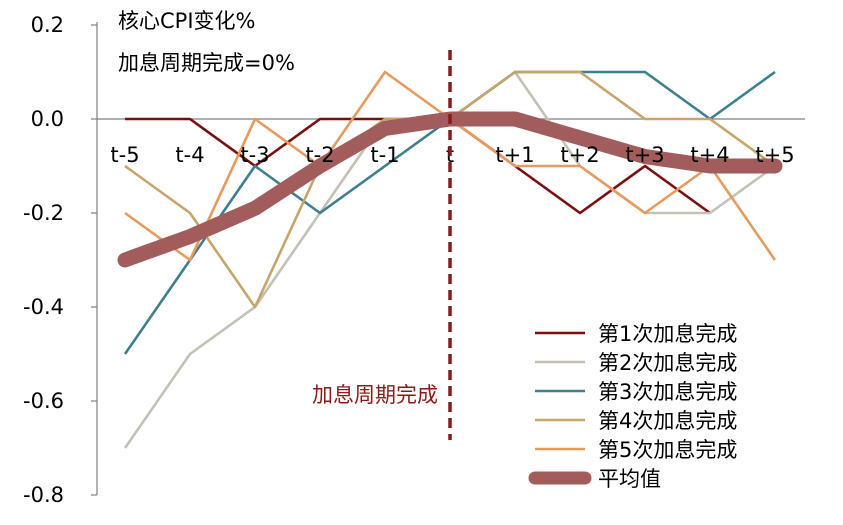 This screenshot has height=525, width=843. What do you see at coordinates (667, 450) in the screenshot?
I see `legend-label: 第5次加息完成` at bounding box center [667, 450].